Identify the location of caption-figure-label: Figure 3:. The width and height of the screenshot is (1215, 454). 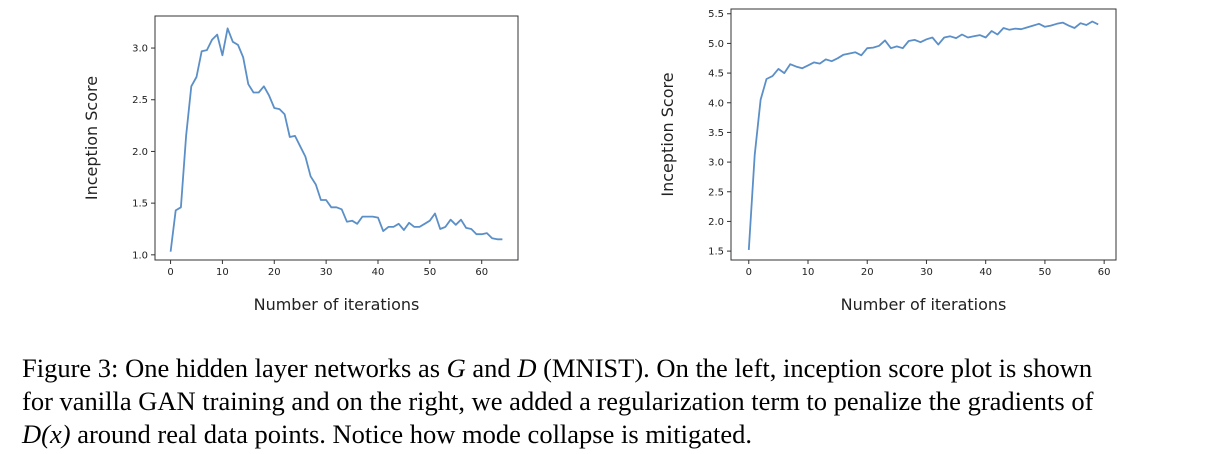
(70, 368).